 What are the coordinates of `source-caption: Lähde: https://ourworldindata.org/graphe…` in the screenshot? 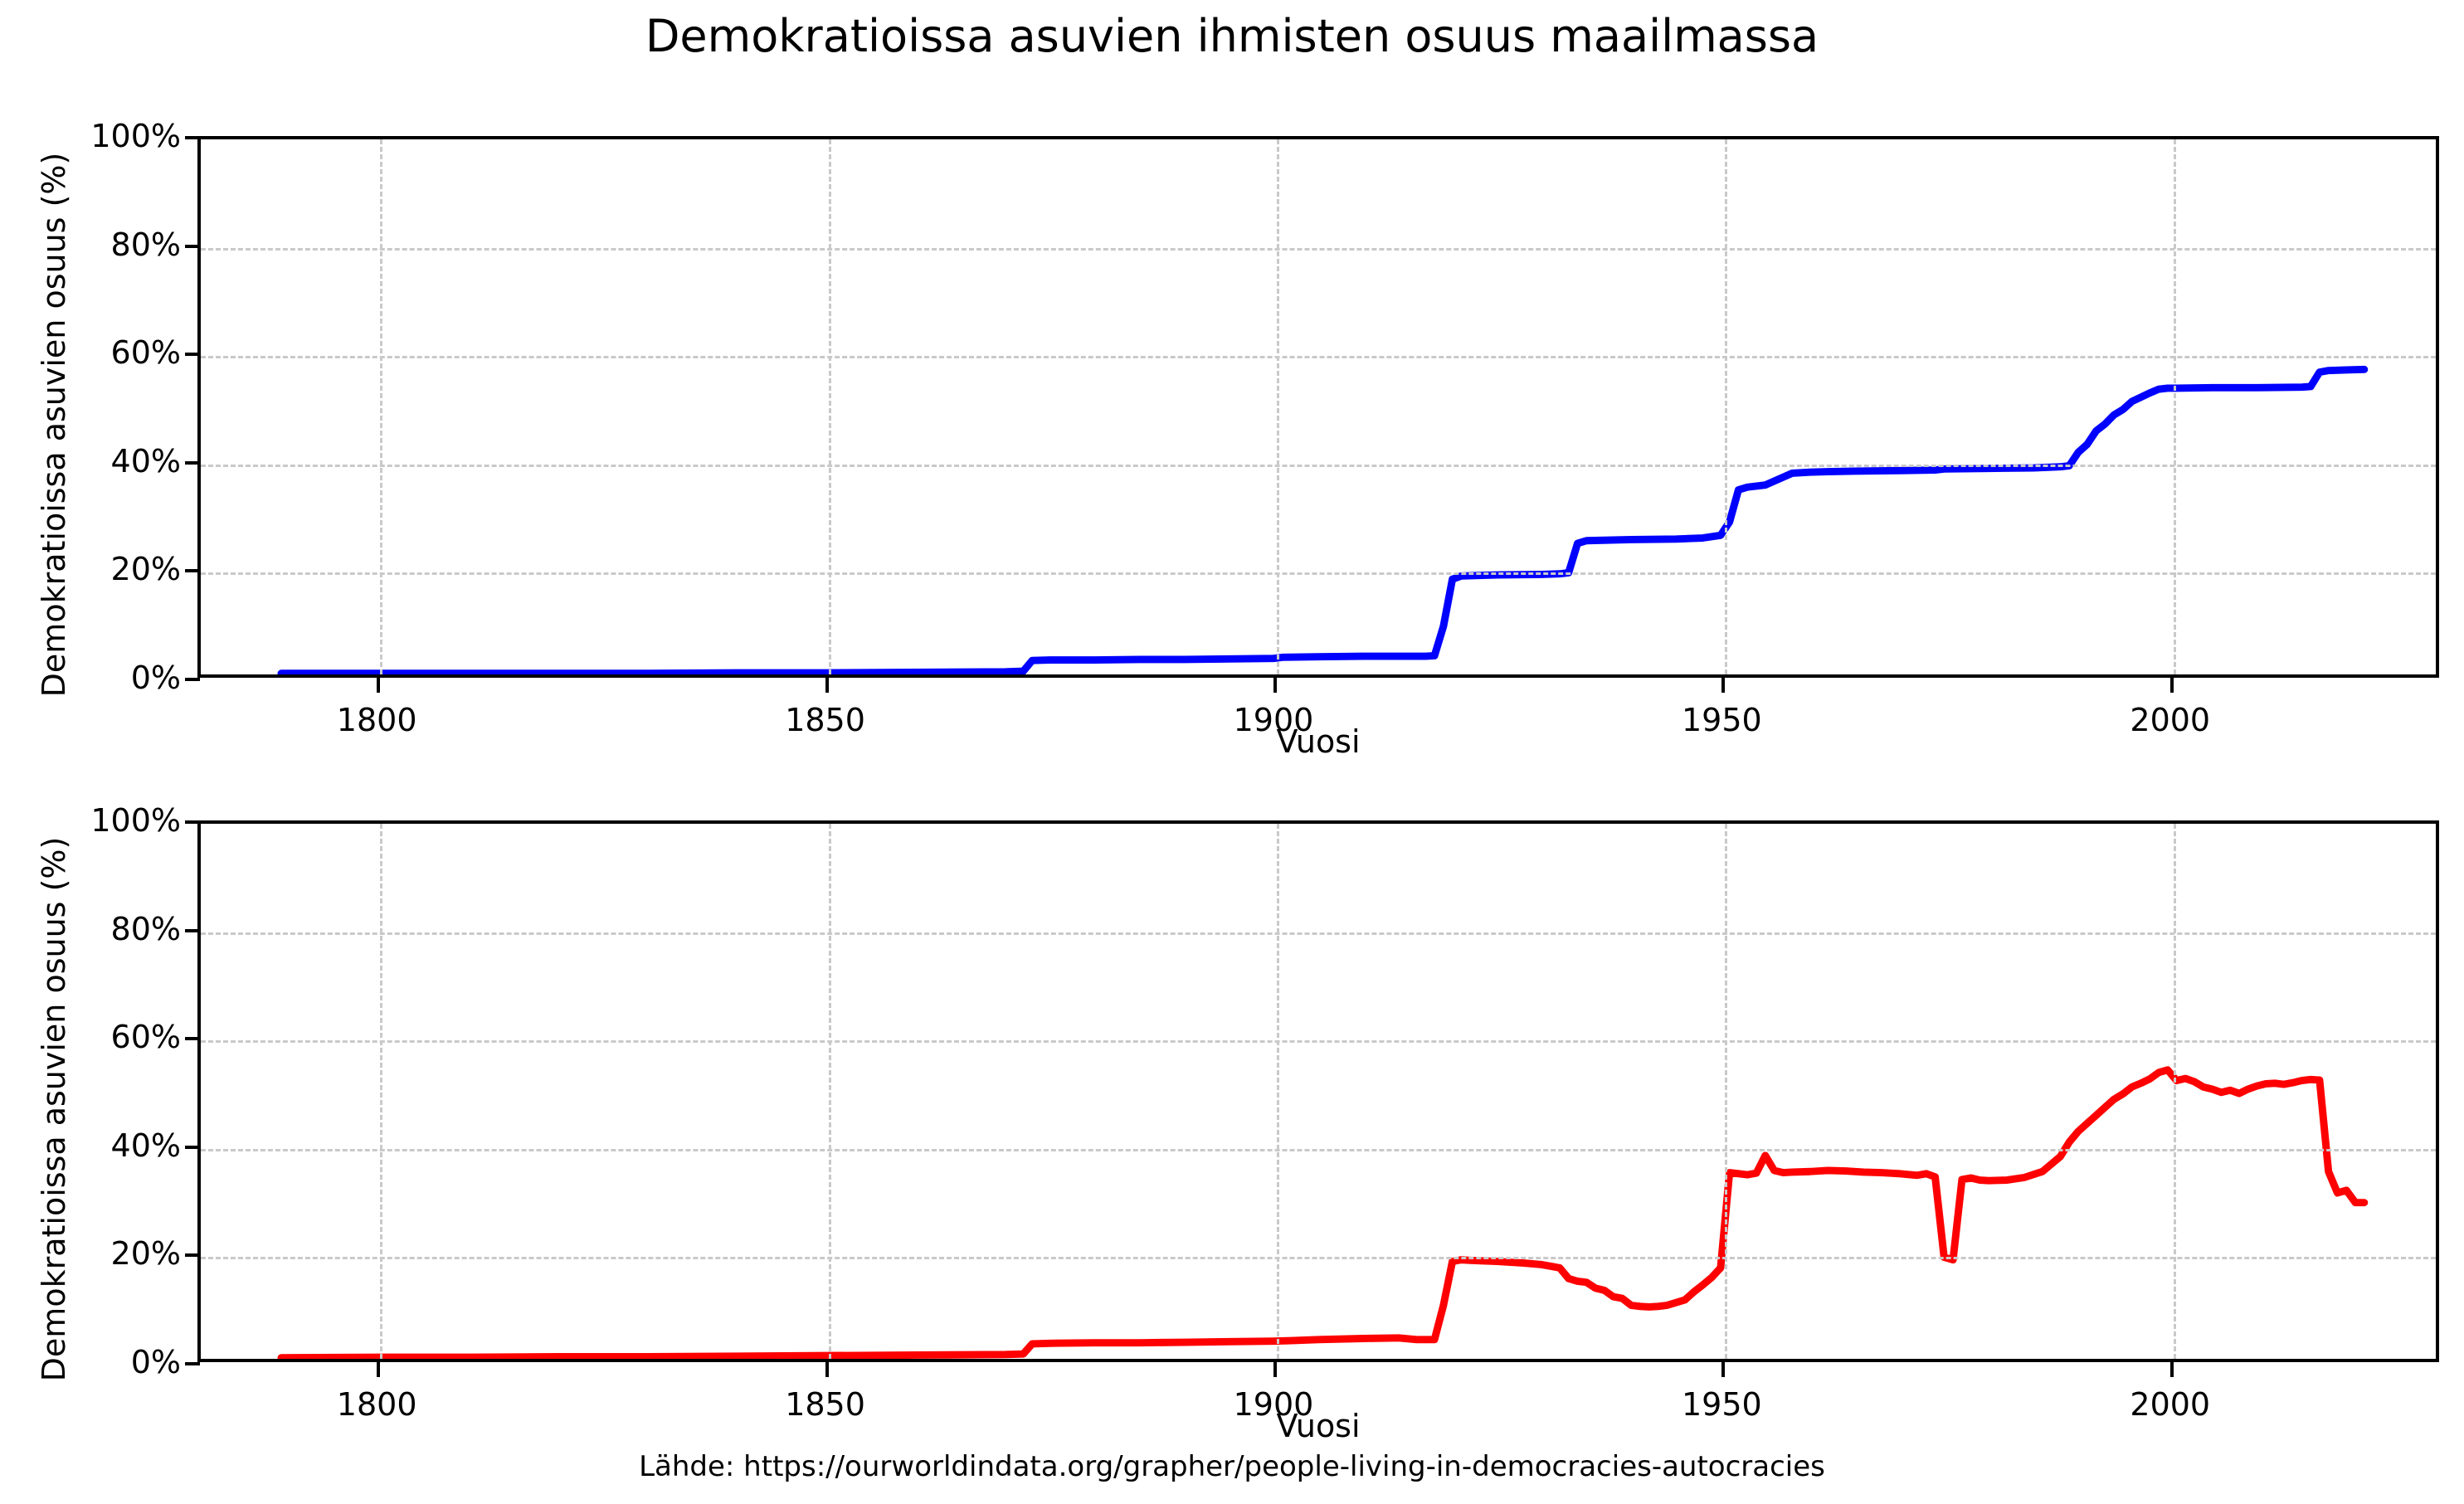 It's located at (1232, 1466).